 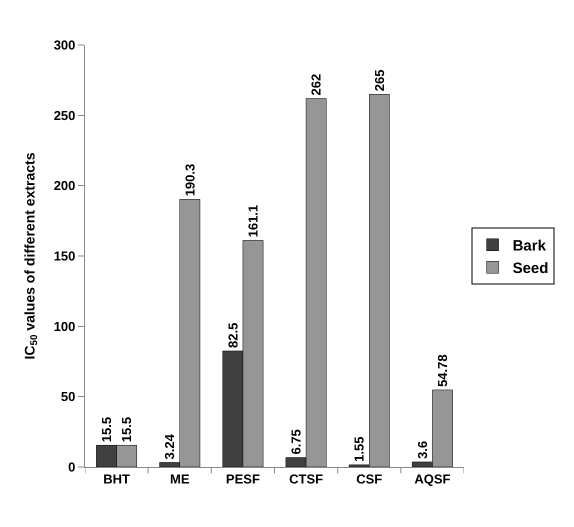 What do you see at coordinates (190, 180) in the screenshot?
I see `data-label: 190.3` at bounding box center [190, 180].